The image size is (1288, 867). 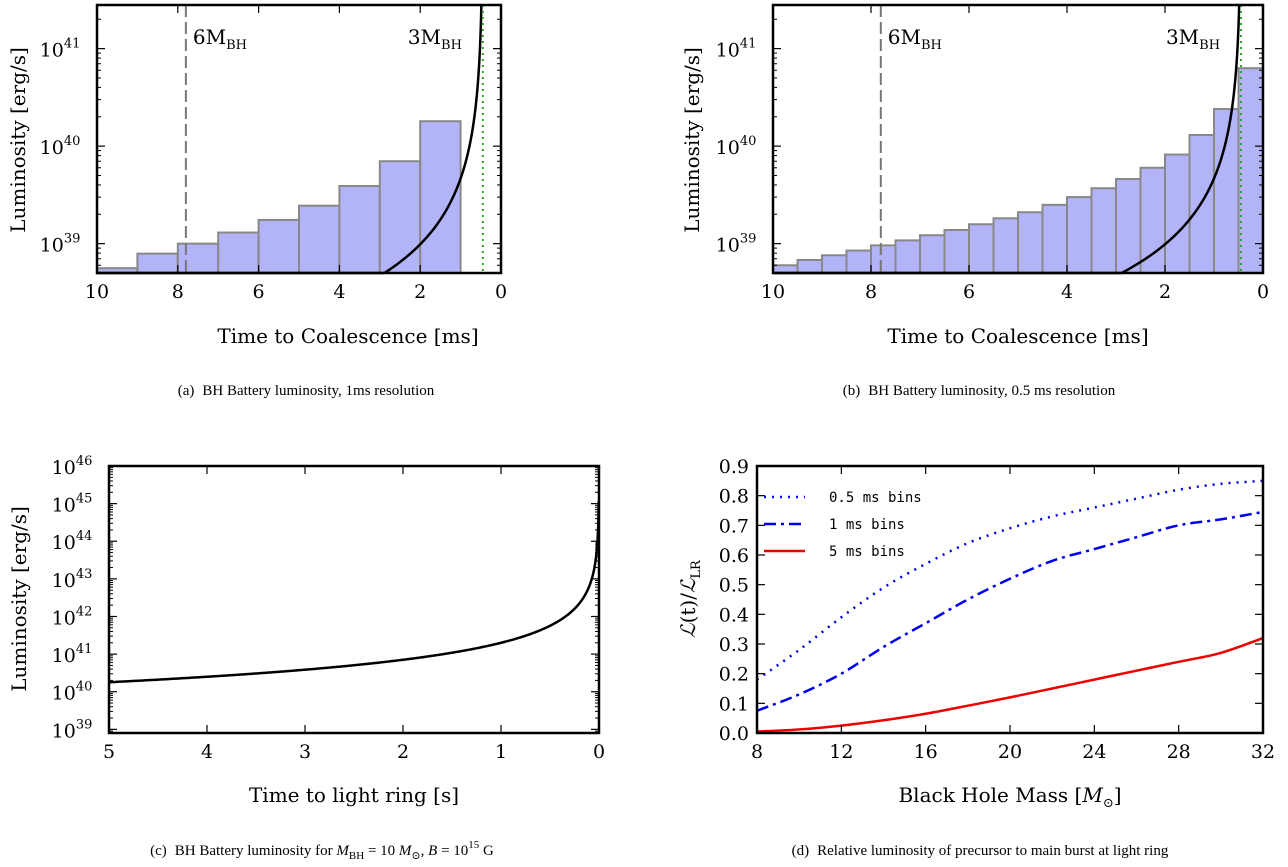 What do you see at coordinates (688, 596) in the screenshot?
I see `panel-d-ylabel-slash: /` at bounding box center [688, 596].